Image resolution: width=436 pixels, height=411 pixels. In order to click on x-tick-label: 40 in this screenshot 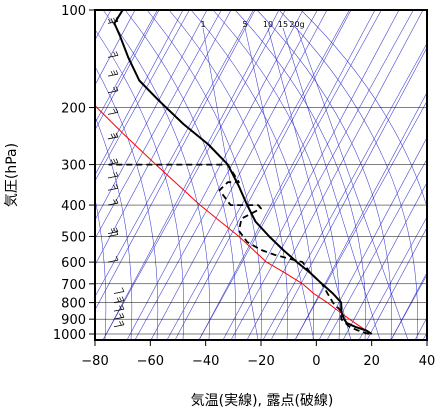, I will do `click(427, 361)`.